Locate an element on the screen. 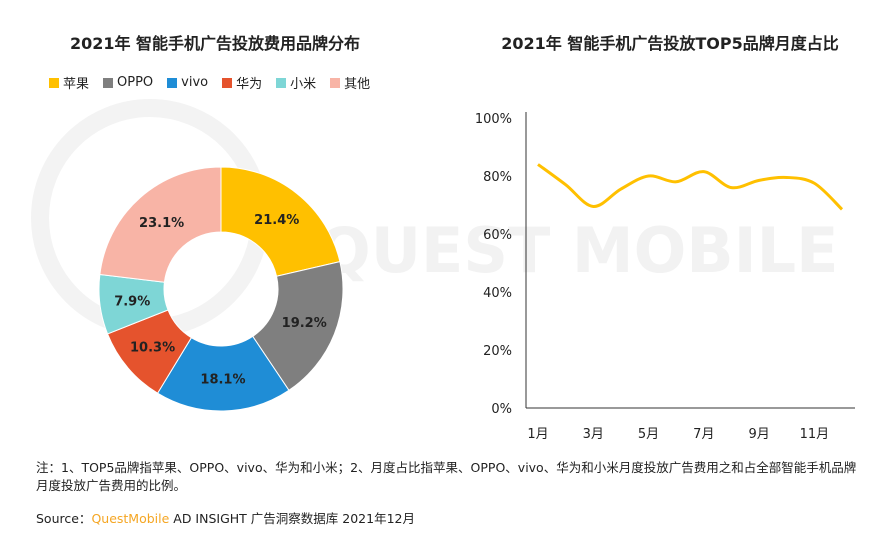 This screenshot has width=892, height=546. source-prefix: Source： is located at coordinates (64, 518).